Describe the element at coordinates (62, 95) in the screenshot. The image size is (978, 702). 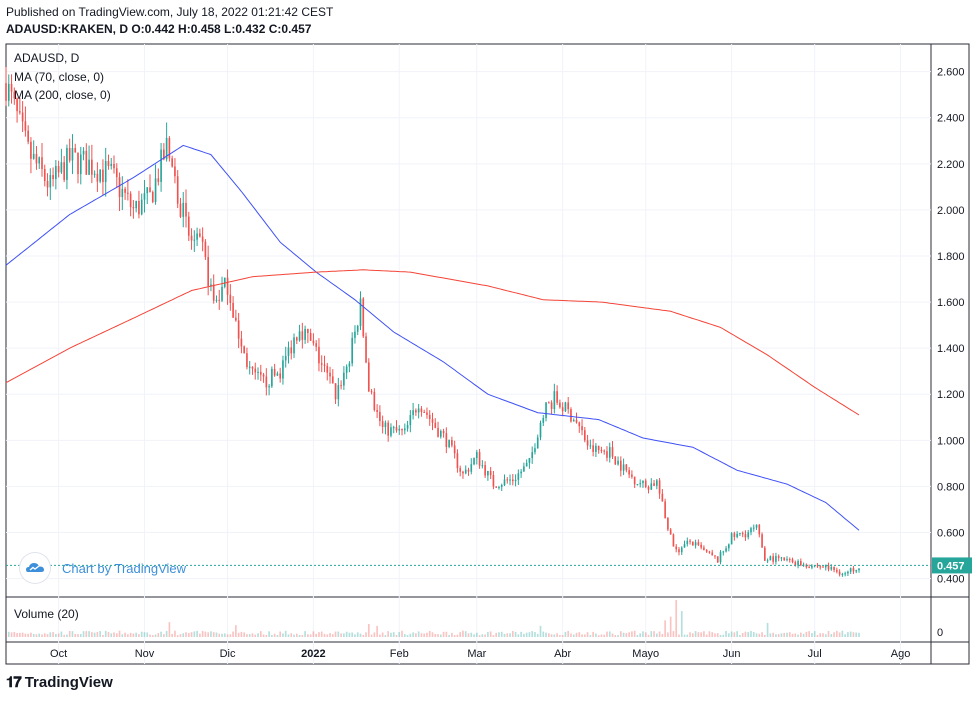
I see `ma200-legend: MA (200, close, 0)` at that location.